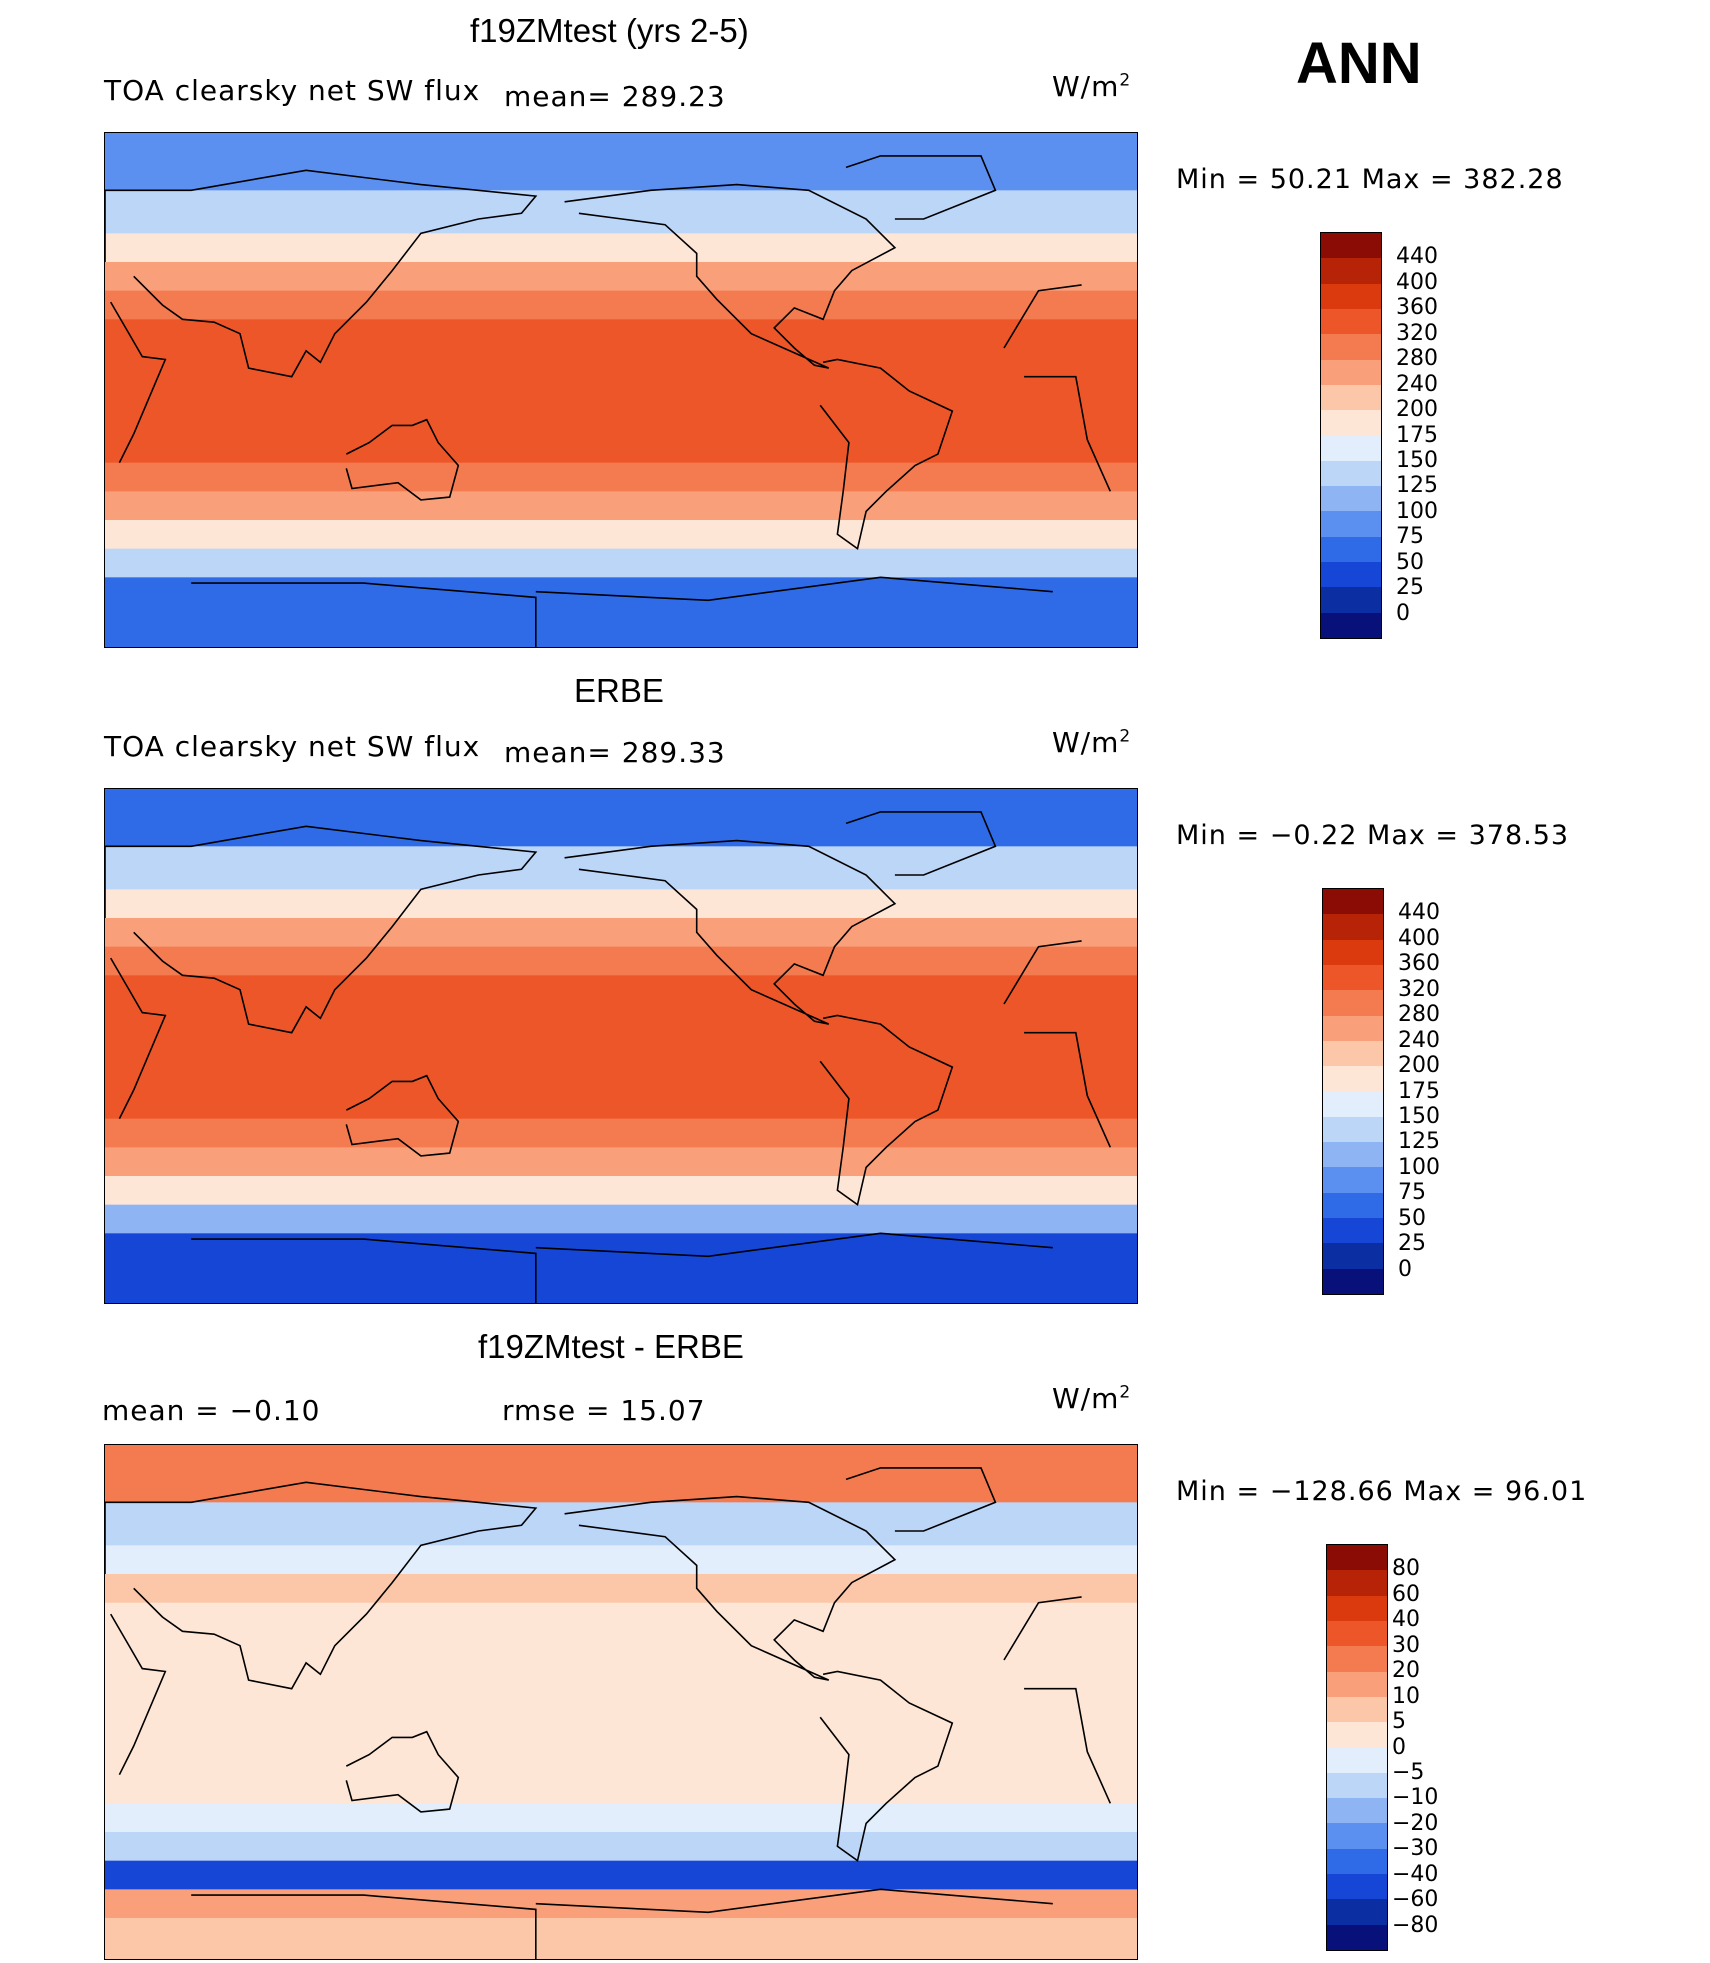 This screenshot has width=1710, height=1963. I want to click on rmse-label: rmse = 15.07, so click(604, 1410).